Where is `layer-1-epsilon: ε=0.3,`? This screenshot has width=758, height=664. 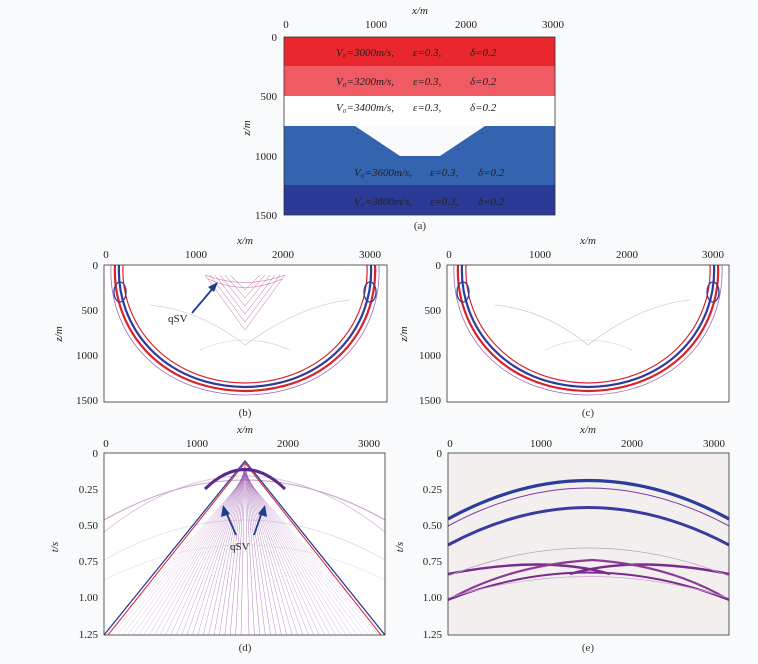
layer-1-epsilon: ε=0.3, is located at coordinates (427, 53).